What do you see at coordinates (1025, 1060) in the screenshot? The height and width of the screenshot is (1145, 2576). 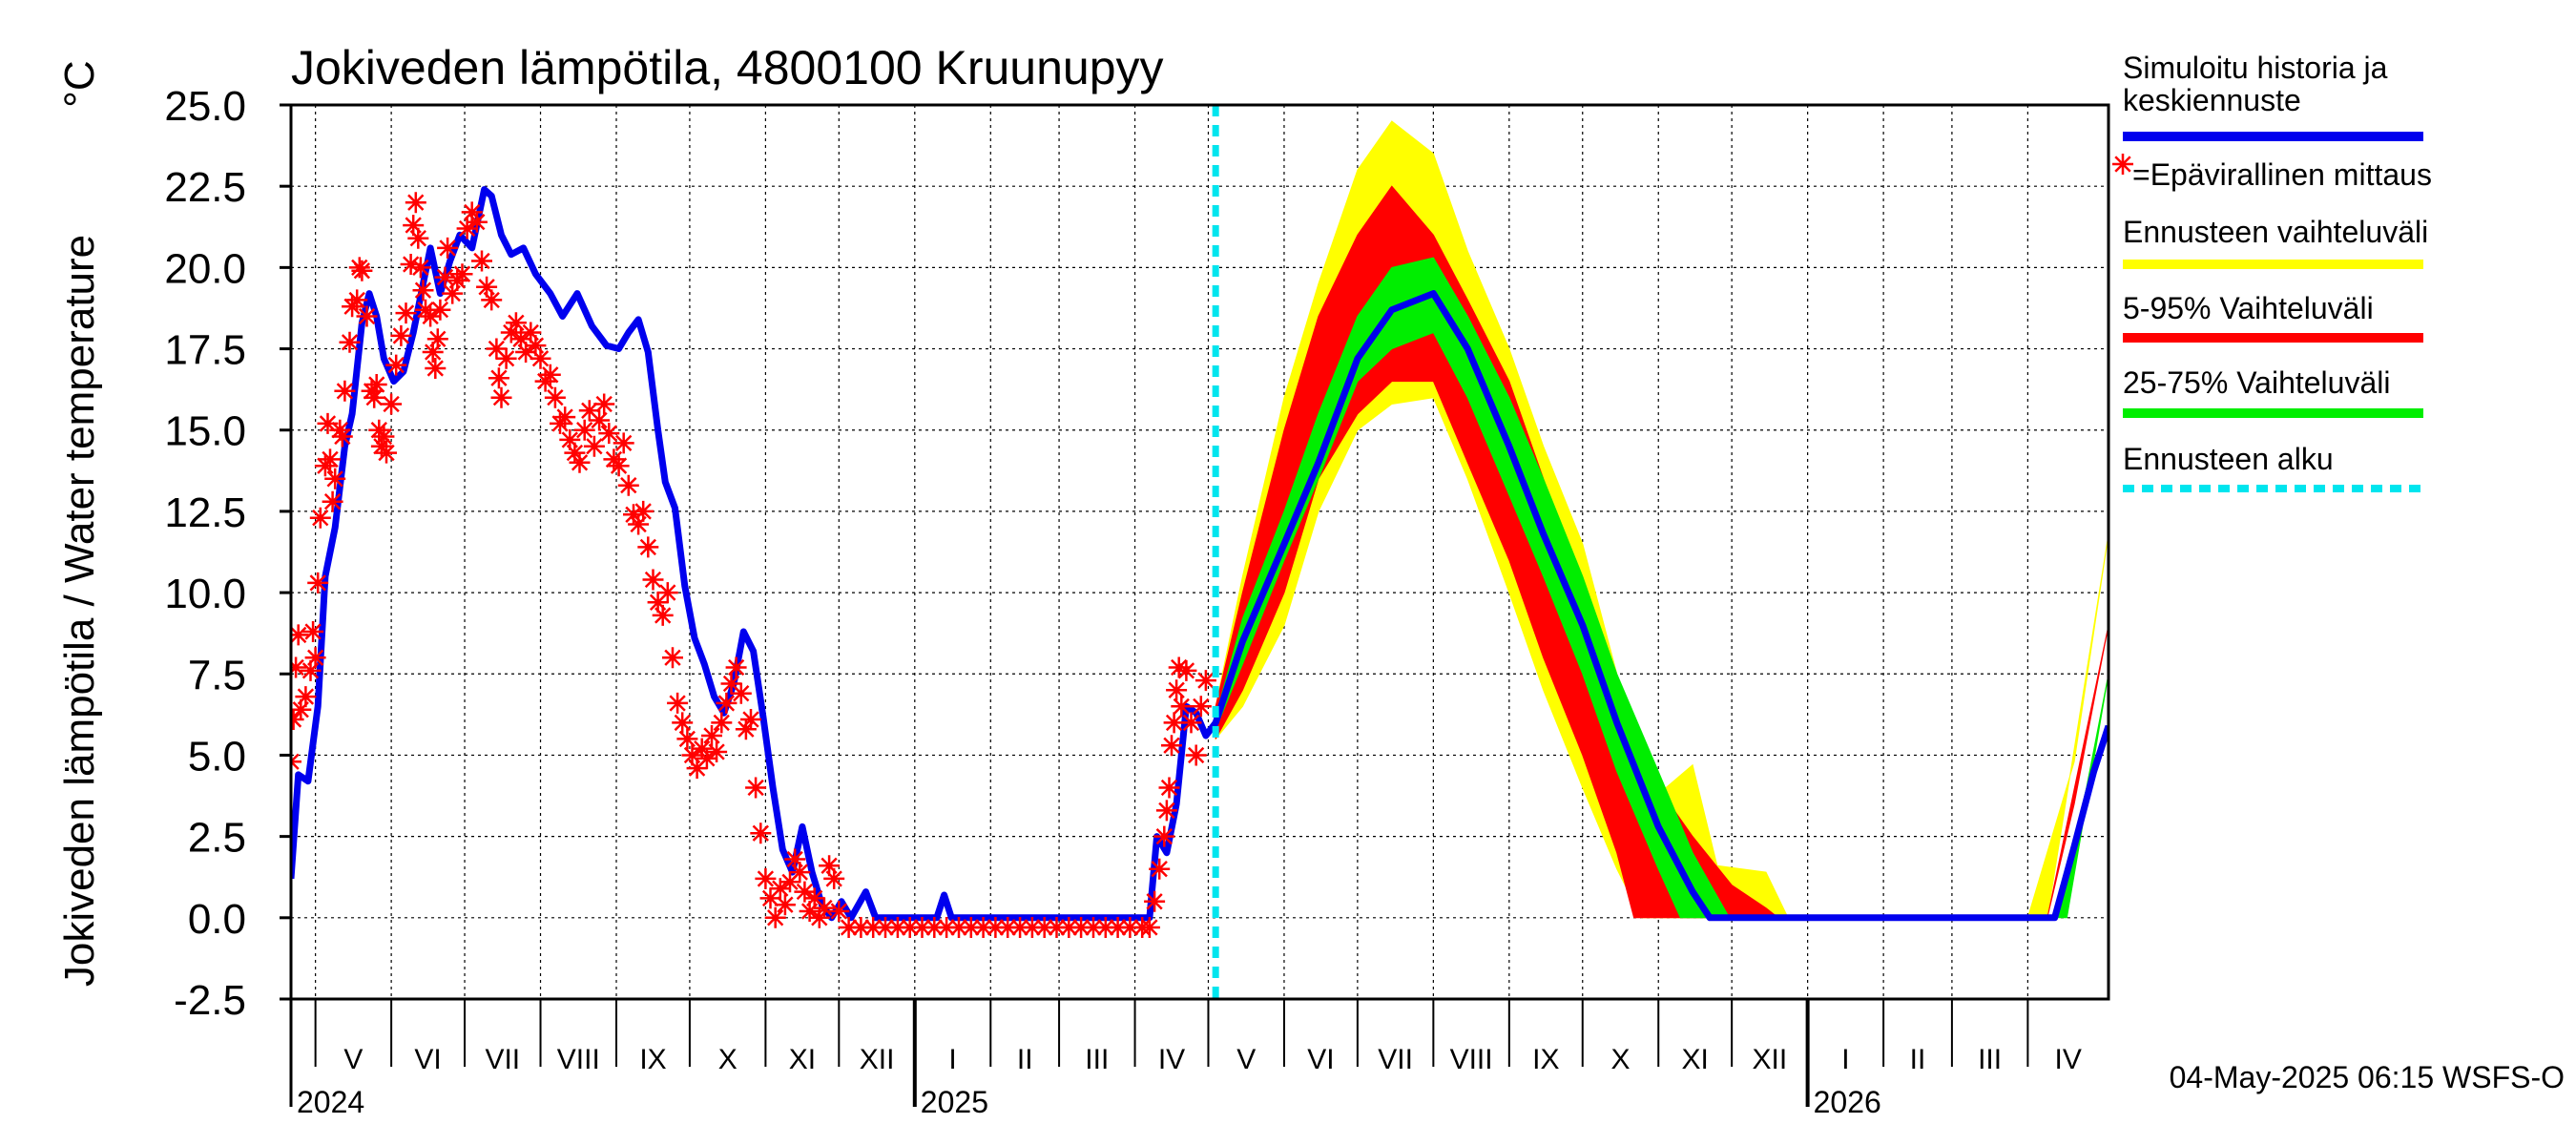 I see `month-label: II` at bounding box center [1025, 1060].